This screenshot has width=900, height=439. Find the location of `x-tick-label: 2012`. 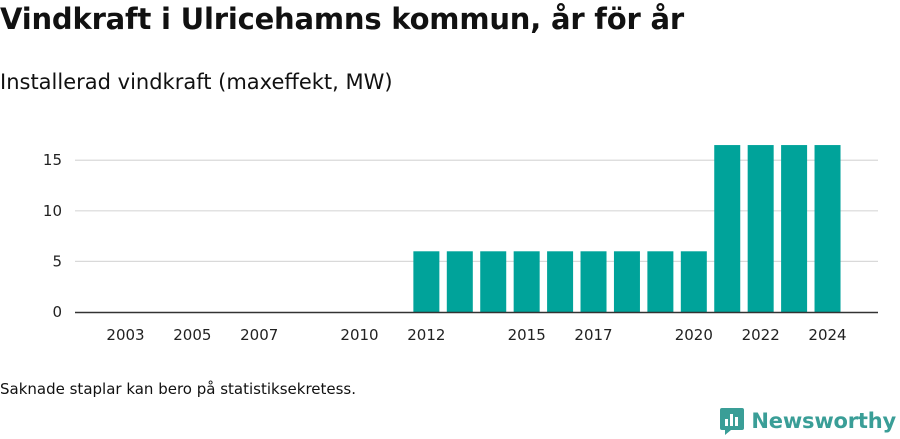

x-tick-label: 2012 is located at coordinates (426, 335).